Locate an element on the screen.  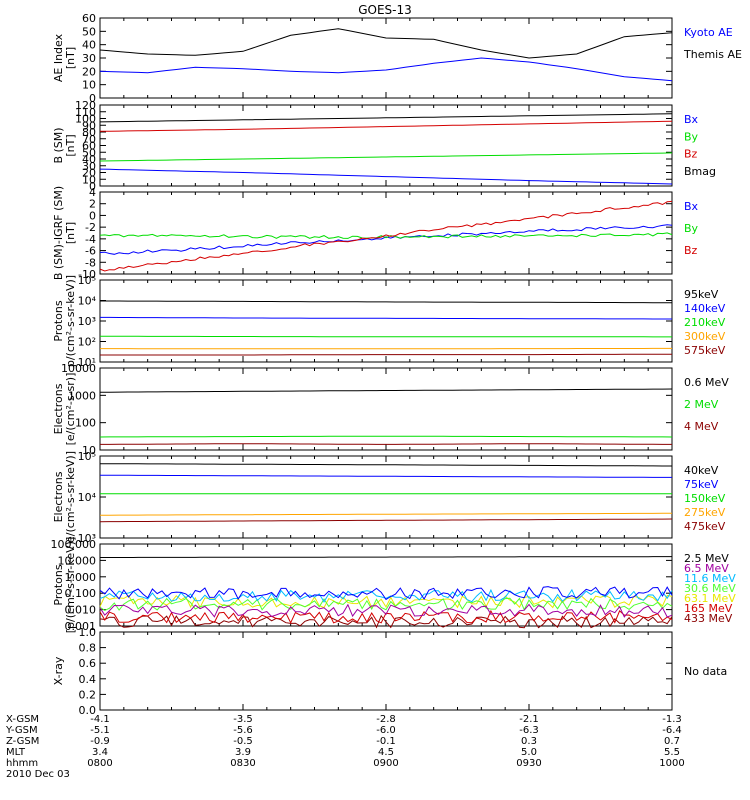
x-row-value: -6.0 is located at coordinates (386, 730).